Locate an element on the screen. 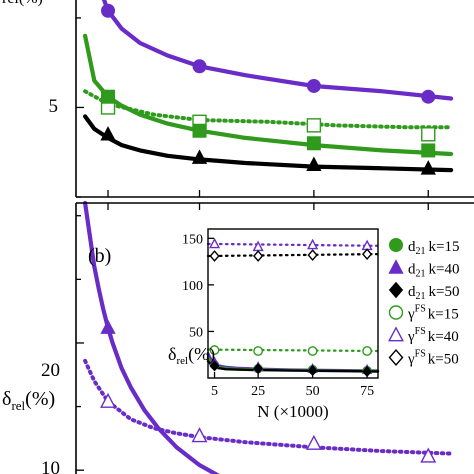 The image size is (474, 474). inset-ytick-label: 150 is located at coordinates (192, 239).